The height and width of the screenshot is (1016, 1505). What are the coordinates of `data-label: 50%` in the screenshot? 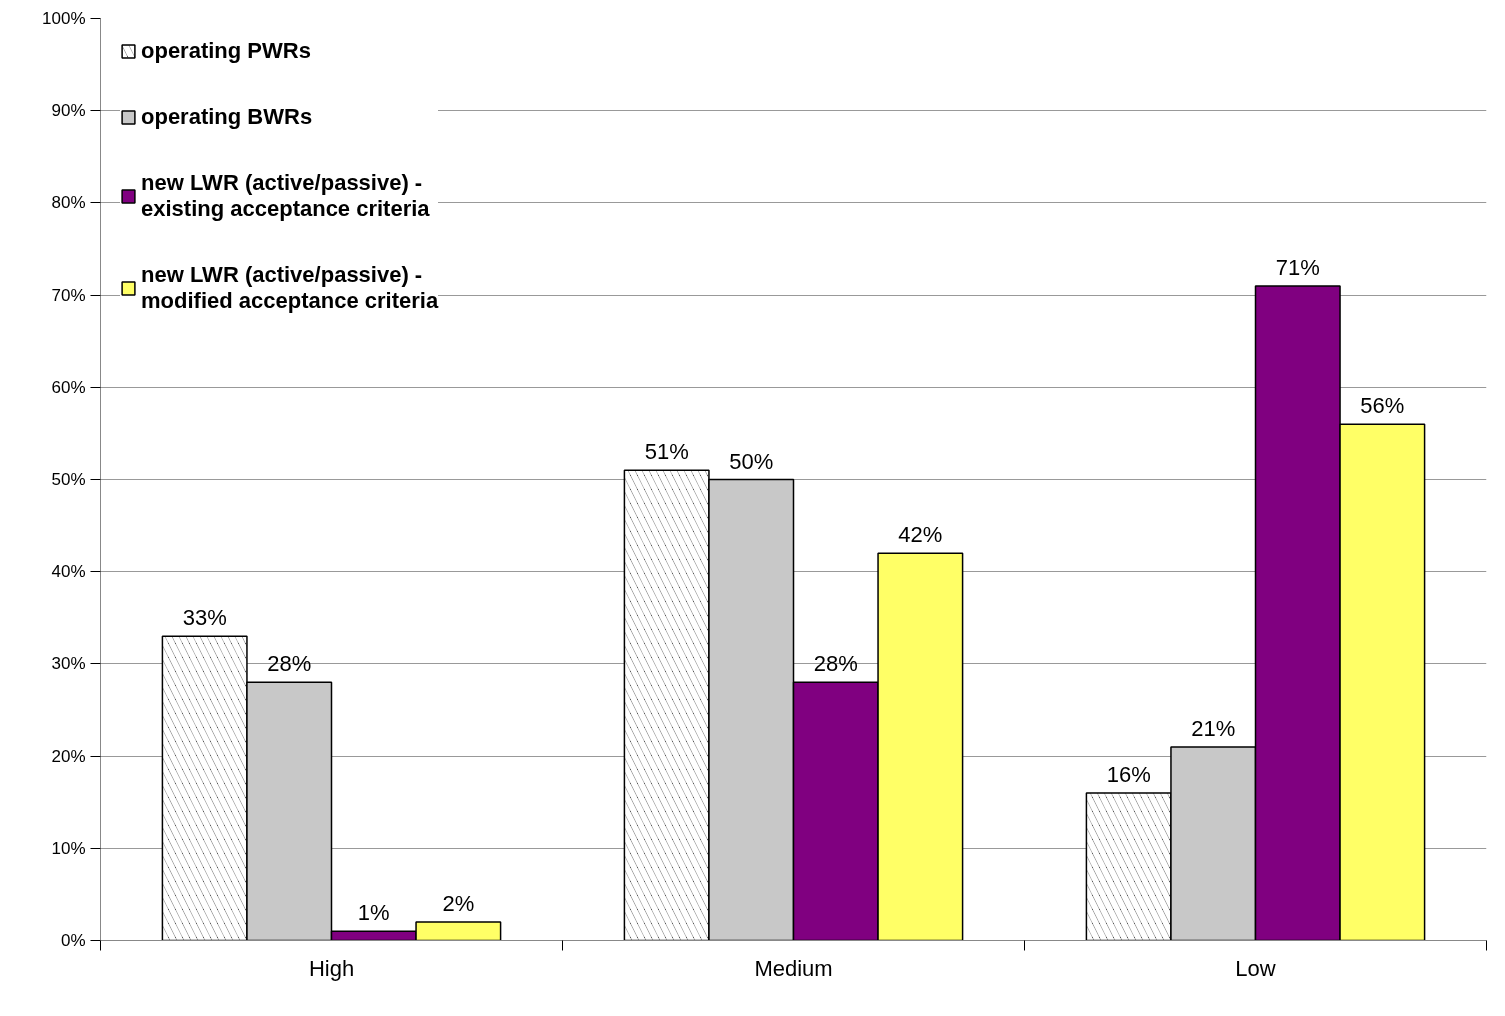 It's located at (751, 461).